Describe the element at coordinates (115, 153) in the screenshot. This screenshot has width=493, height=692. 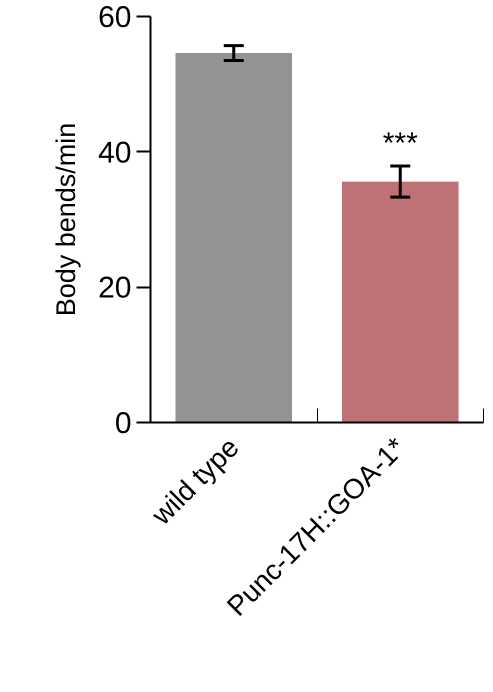
I see `y-tick-label: 40` at that location.